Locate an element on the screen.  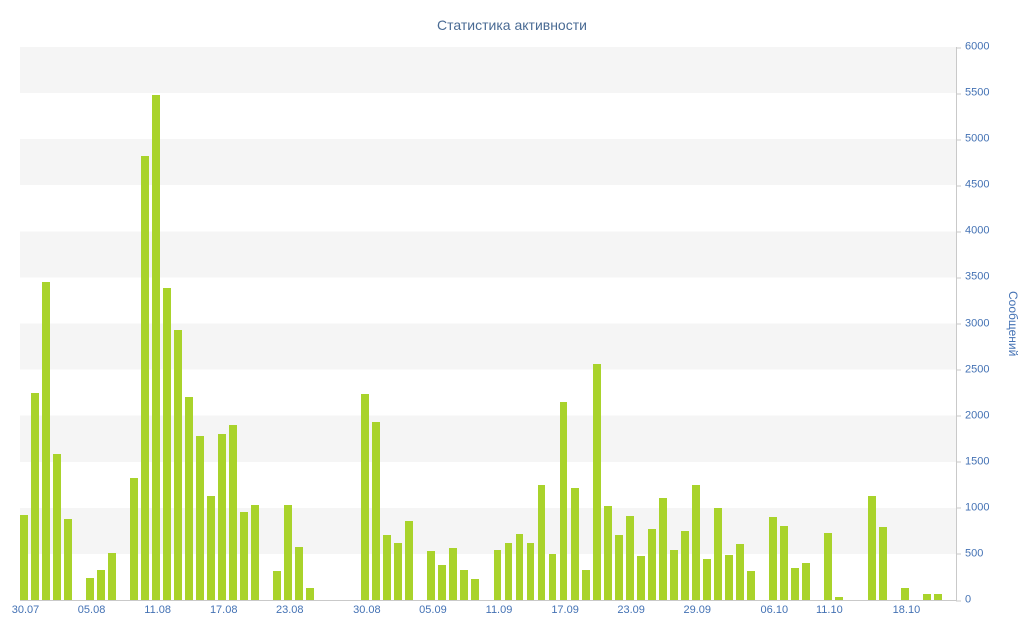
x-axis-tick-label: 11.08 is located at coordinates (157, 610).